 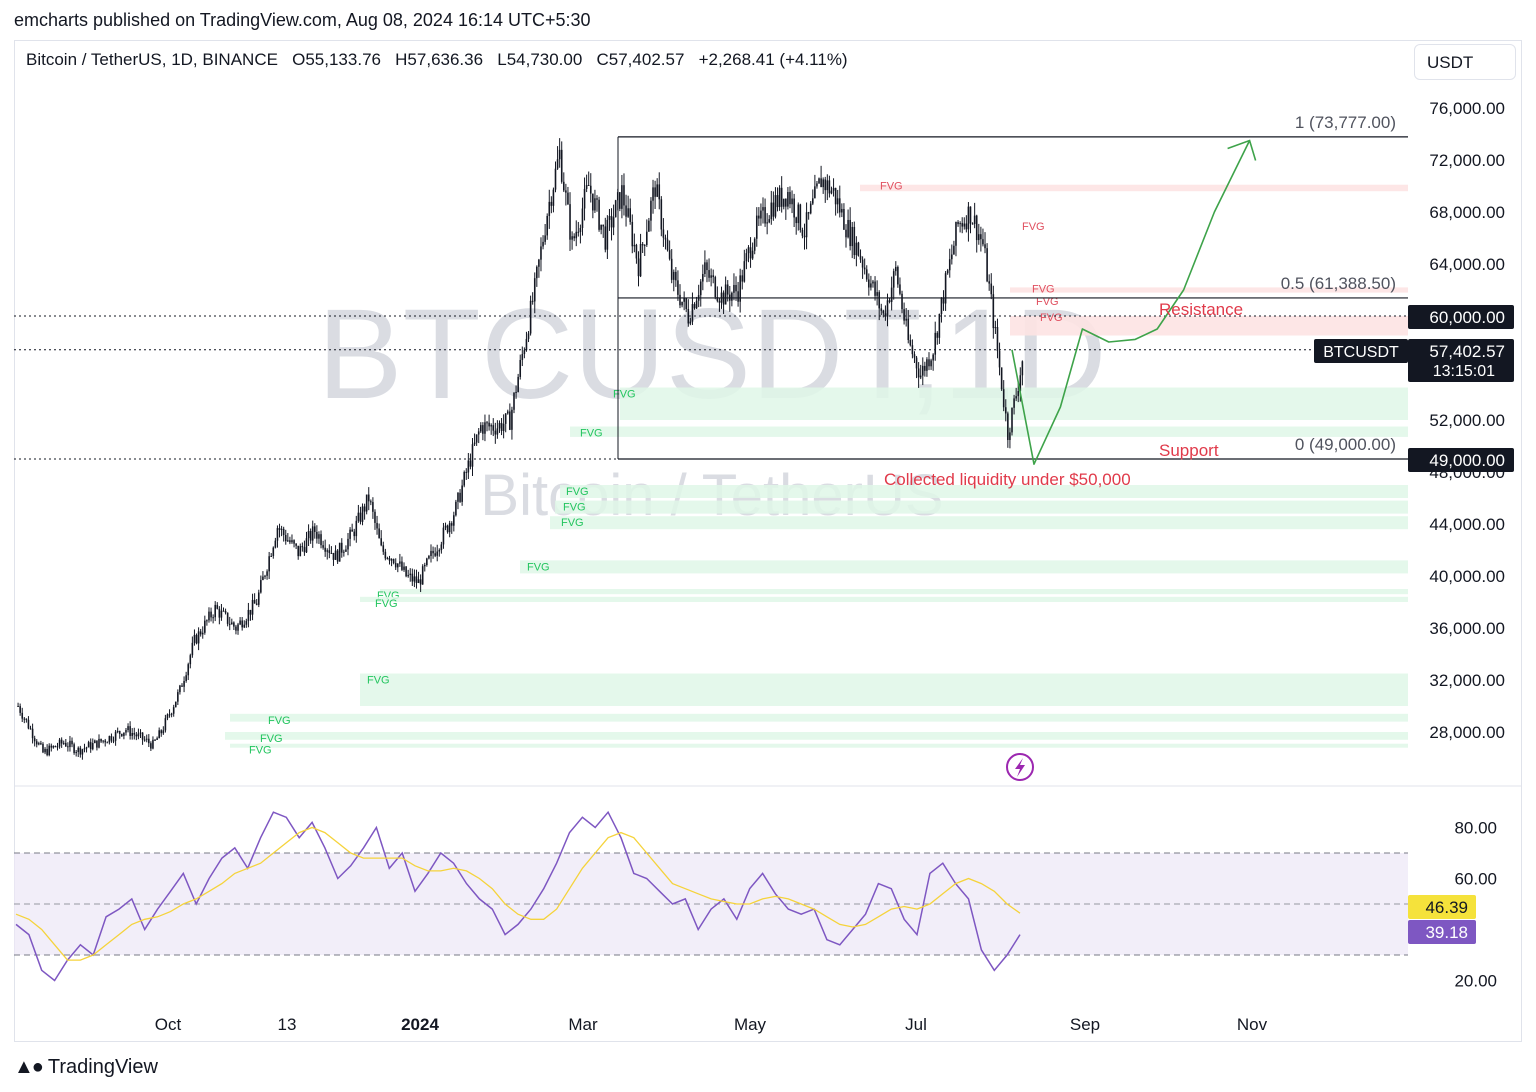 I want to click on rsi-value-label: 39.18, so click(x=1446, y=932).